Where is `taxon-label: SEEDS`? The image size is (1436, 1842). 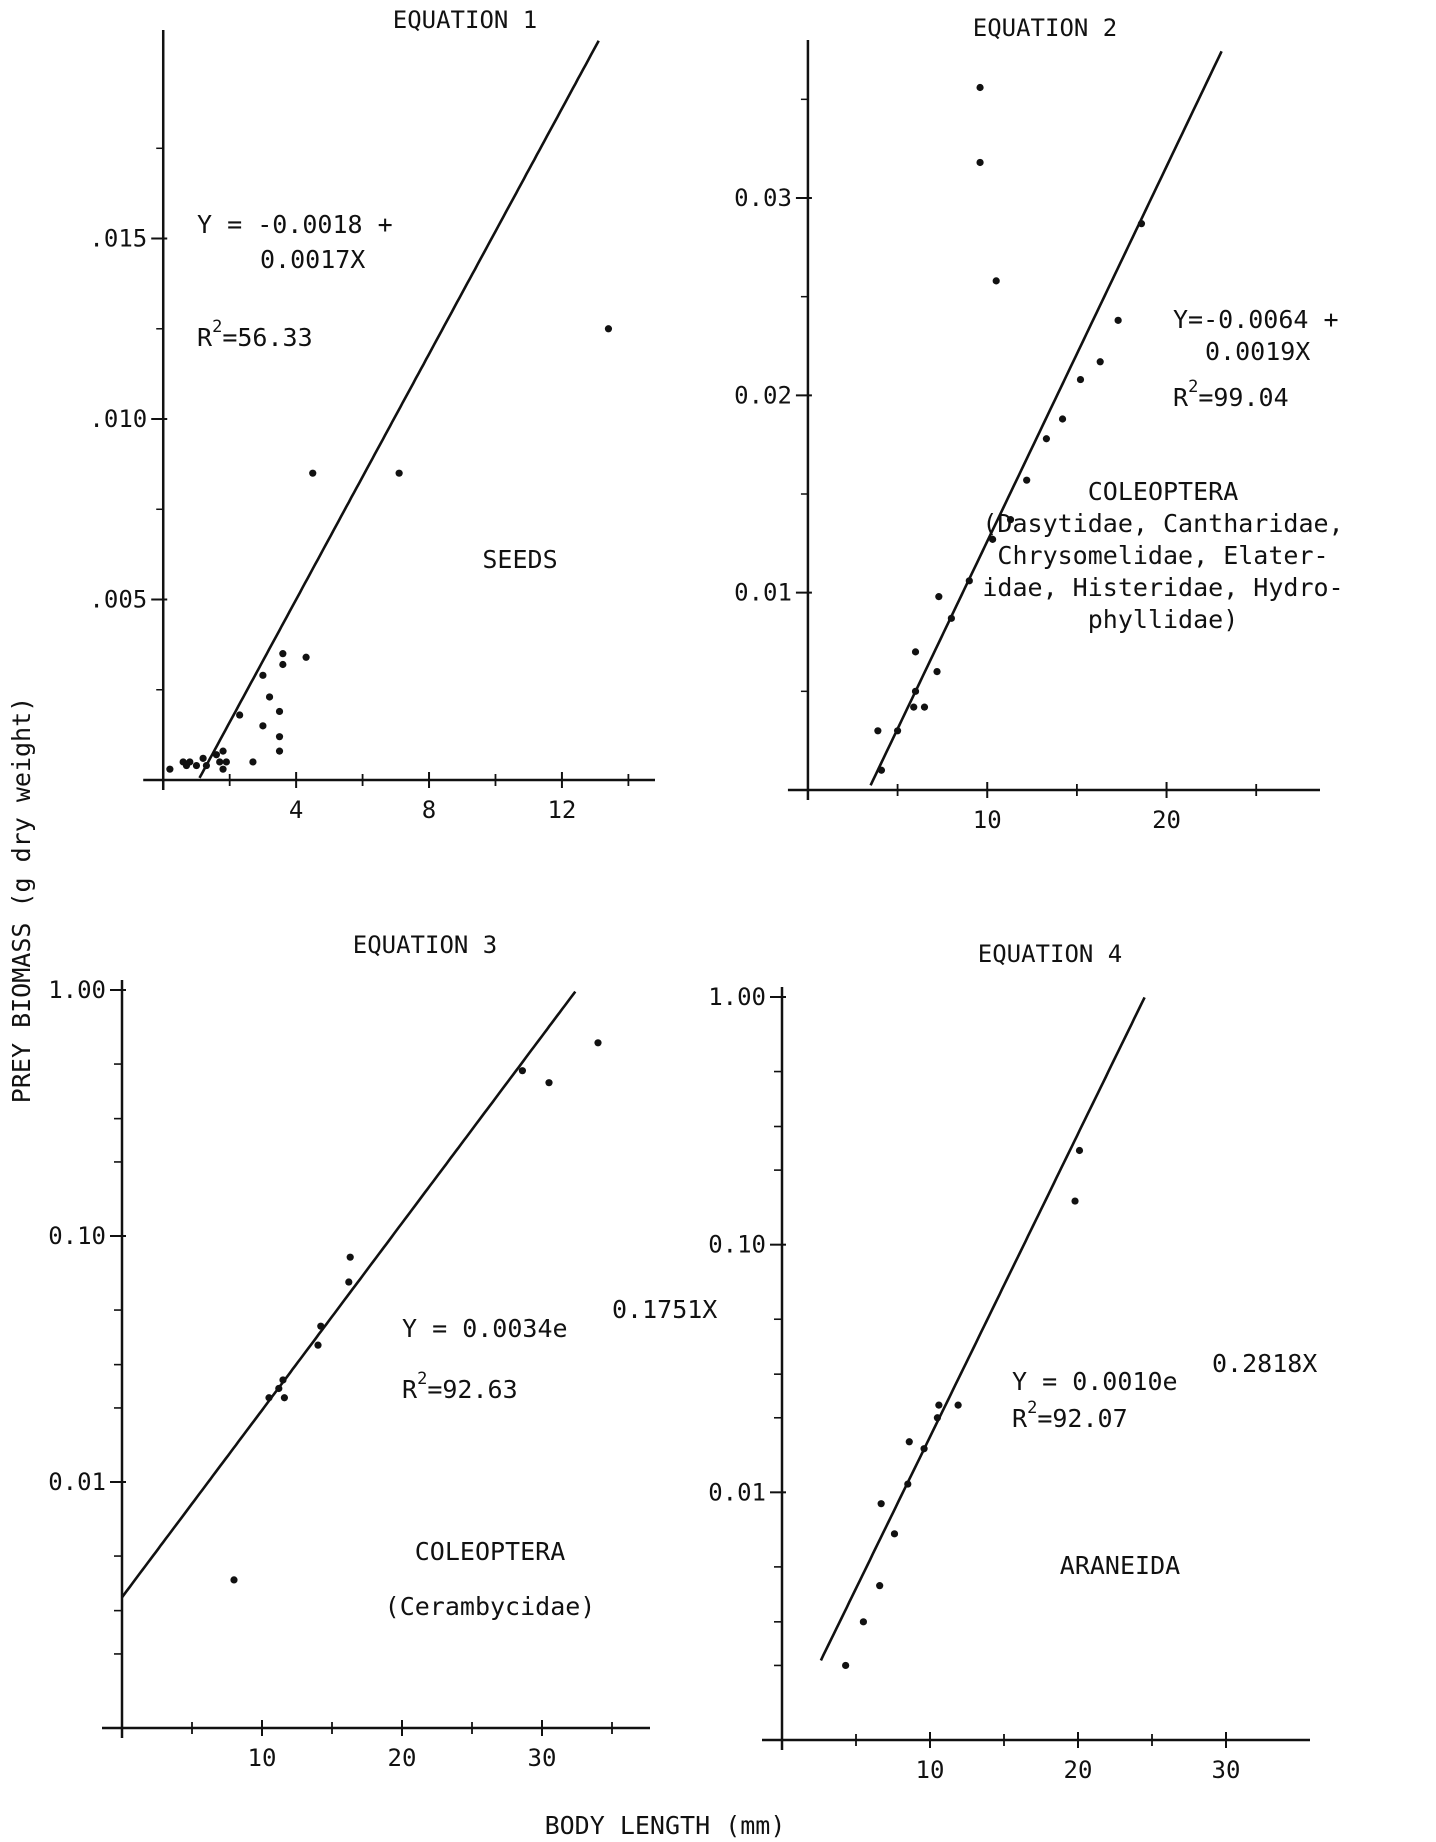
taxon-label: SEEDS is located at coordinates (519, 559).